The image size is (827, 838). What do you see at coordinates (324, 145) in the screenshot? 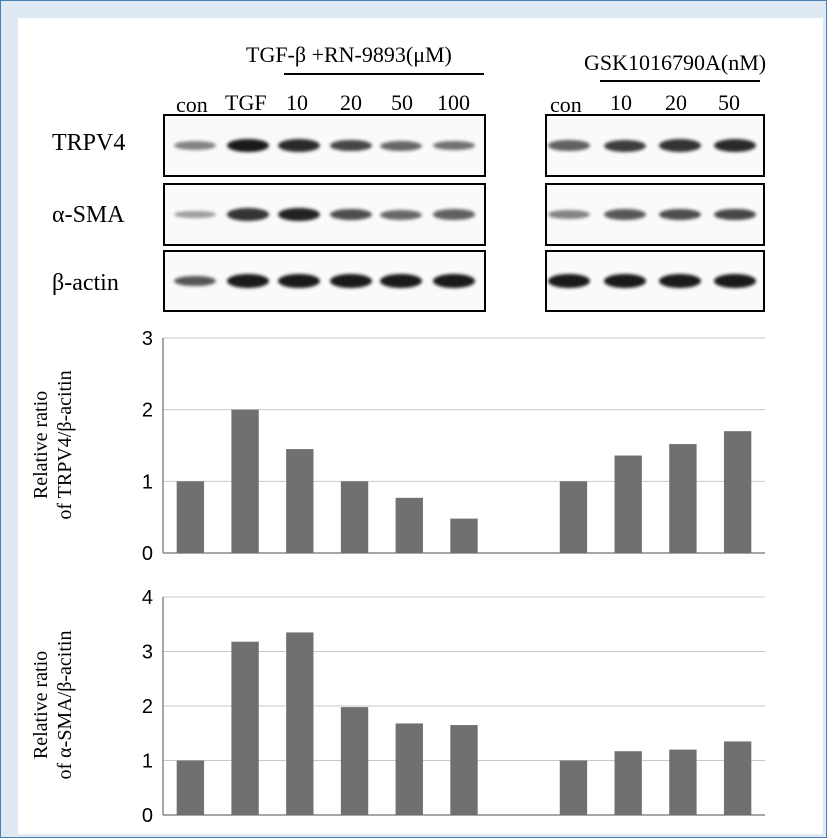
I see `blot-panel-trpv4-rn9893` at bounding box center [324, 145].